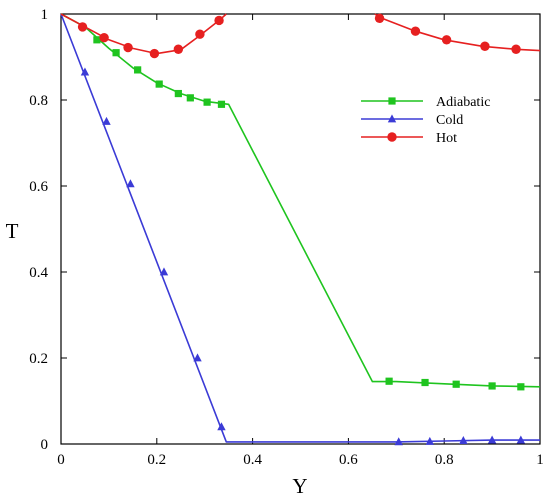 Image resolution: width=550 pixels, height=499 pixels. Describe the element at coordinates (38, 359) in the screenshot. I see `y-tick-label: 0.2` at that location.